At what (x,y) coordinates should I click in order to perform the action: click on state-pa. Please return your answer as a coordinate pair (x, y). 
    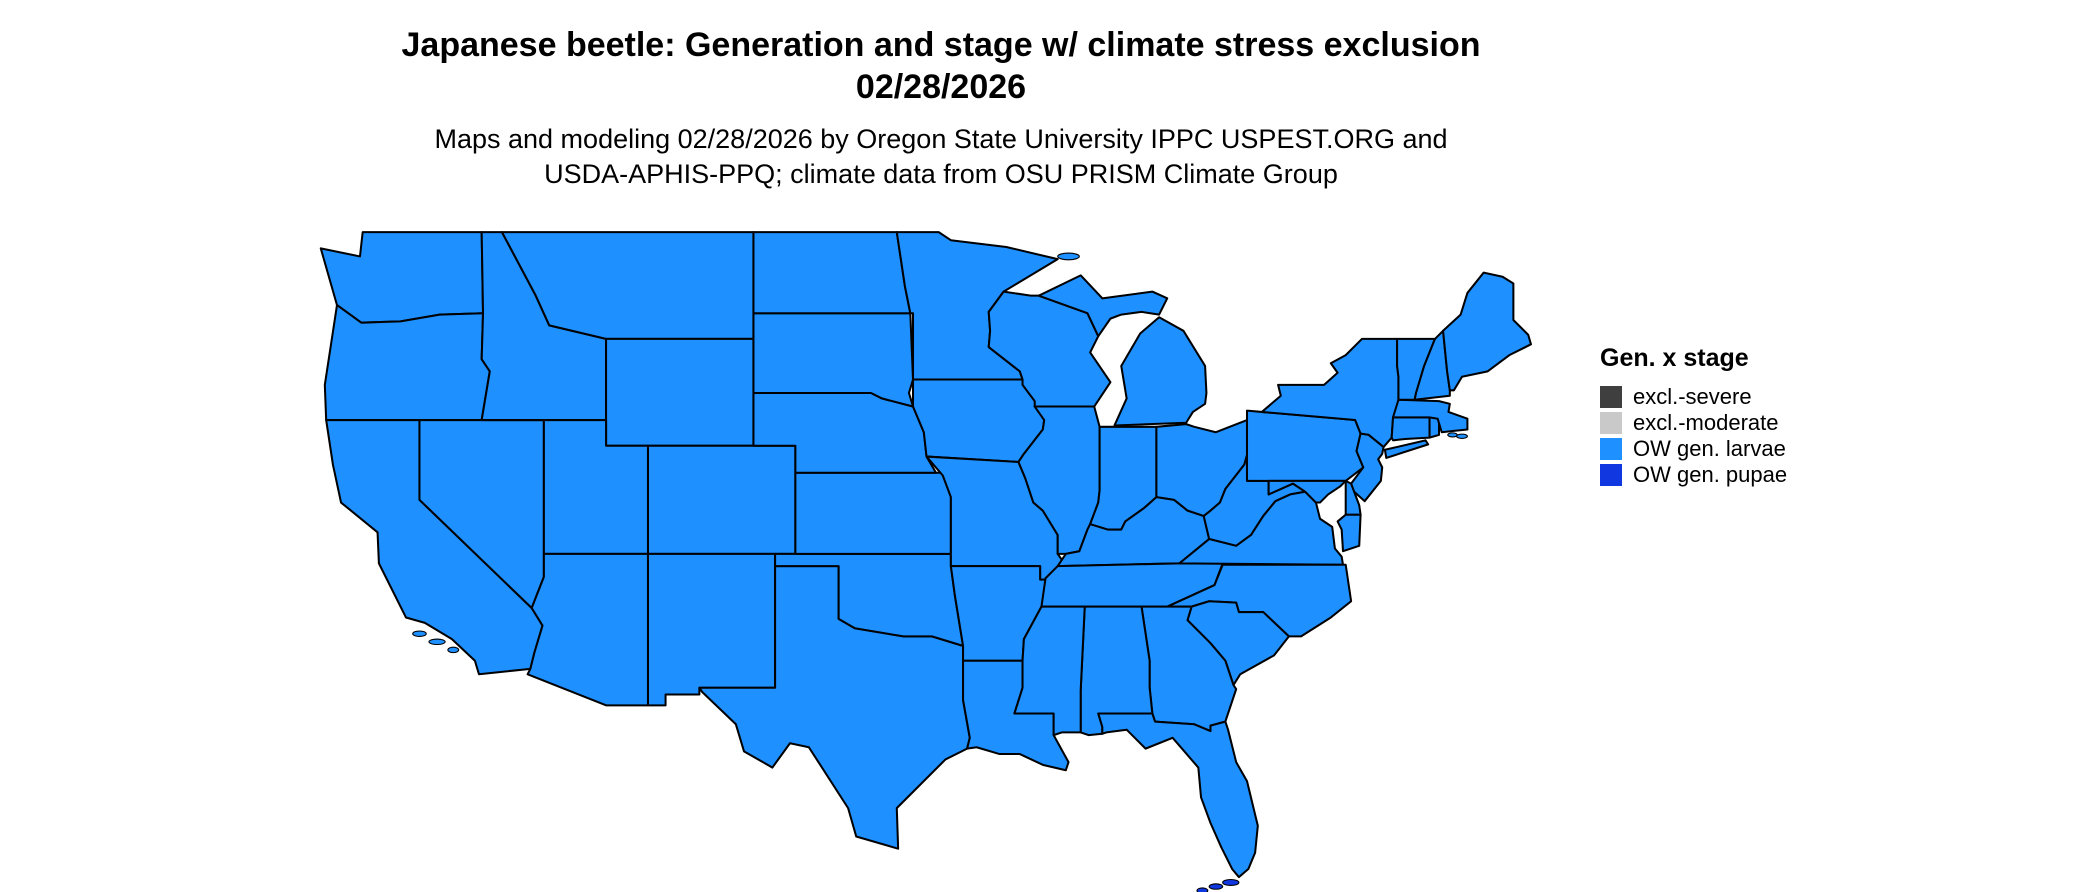
    Looking at the image, I should click on (1305, 445).